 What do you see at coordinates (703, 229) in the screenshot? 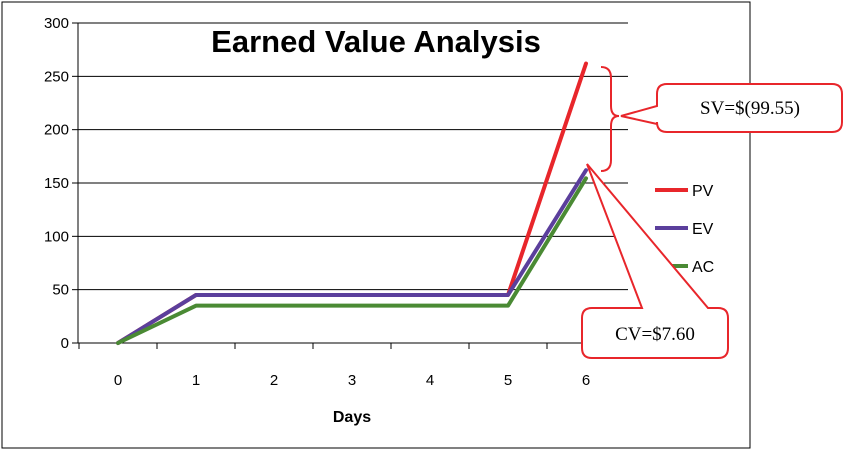
I see `legend-label-ev: EV` at bounding box center [703, 229].